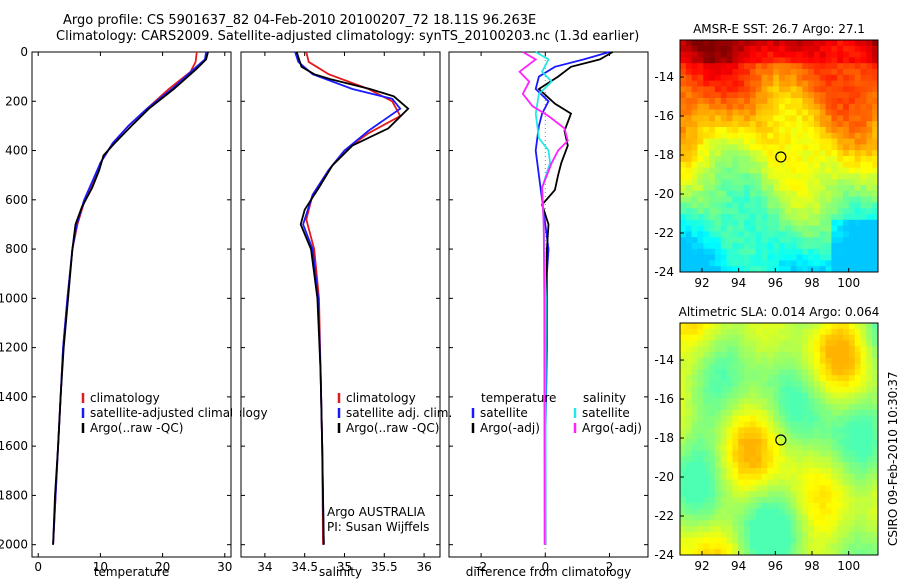 Image resolution: width=900 pixels, height=580 pixels. I want to click on sst-ytick-label: -20, so click(664, 194).